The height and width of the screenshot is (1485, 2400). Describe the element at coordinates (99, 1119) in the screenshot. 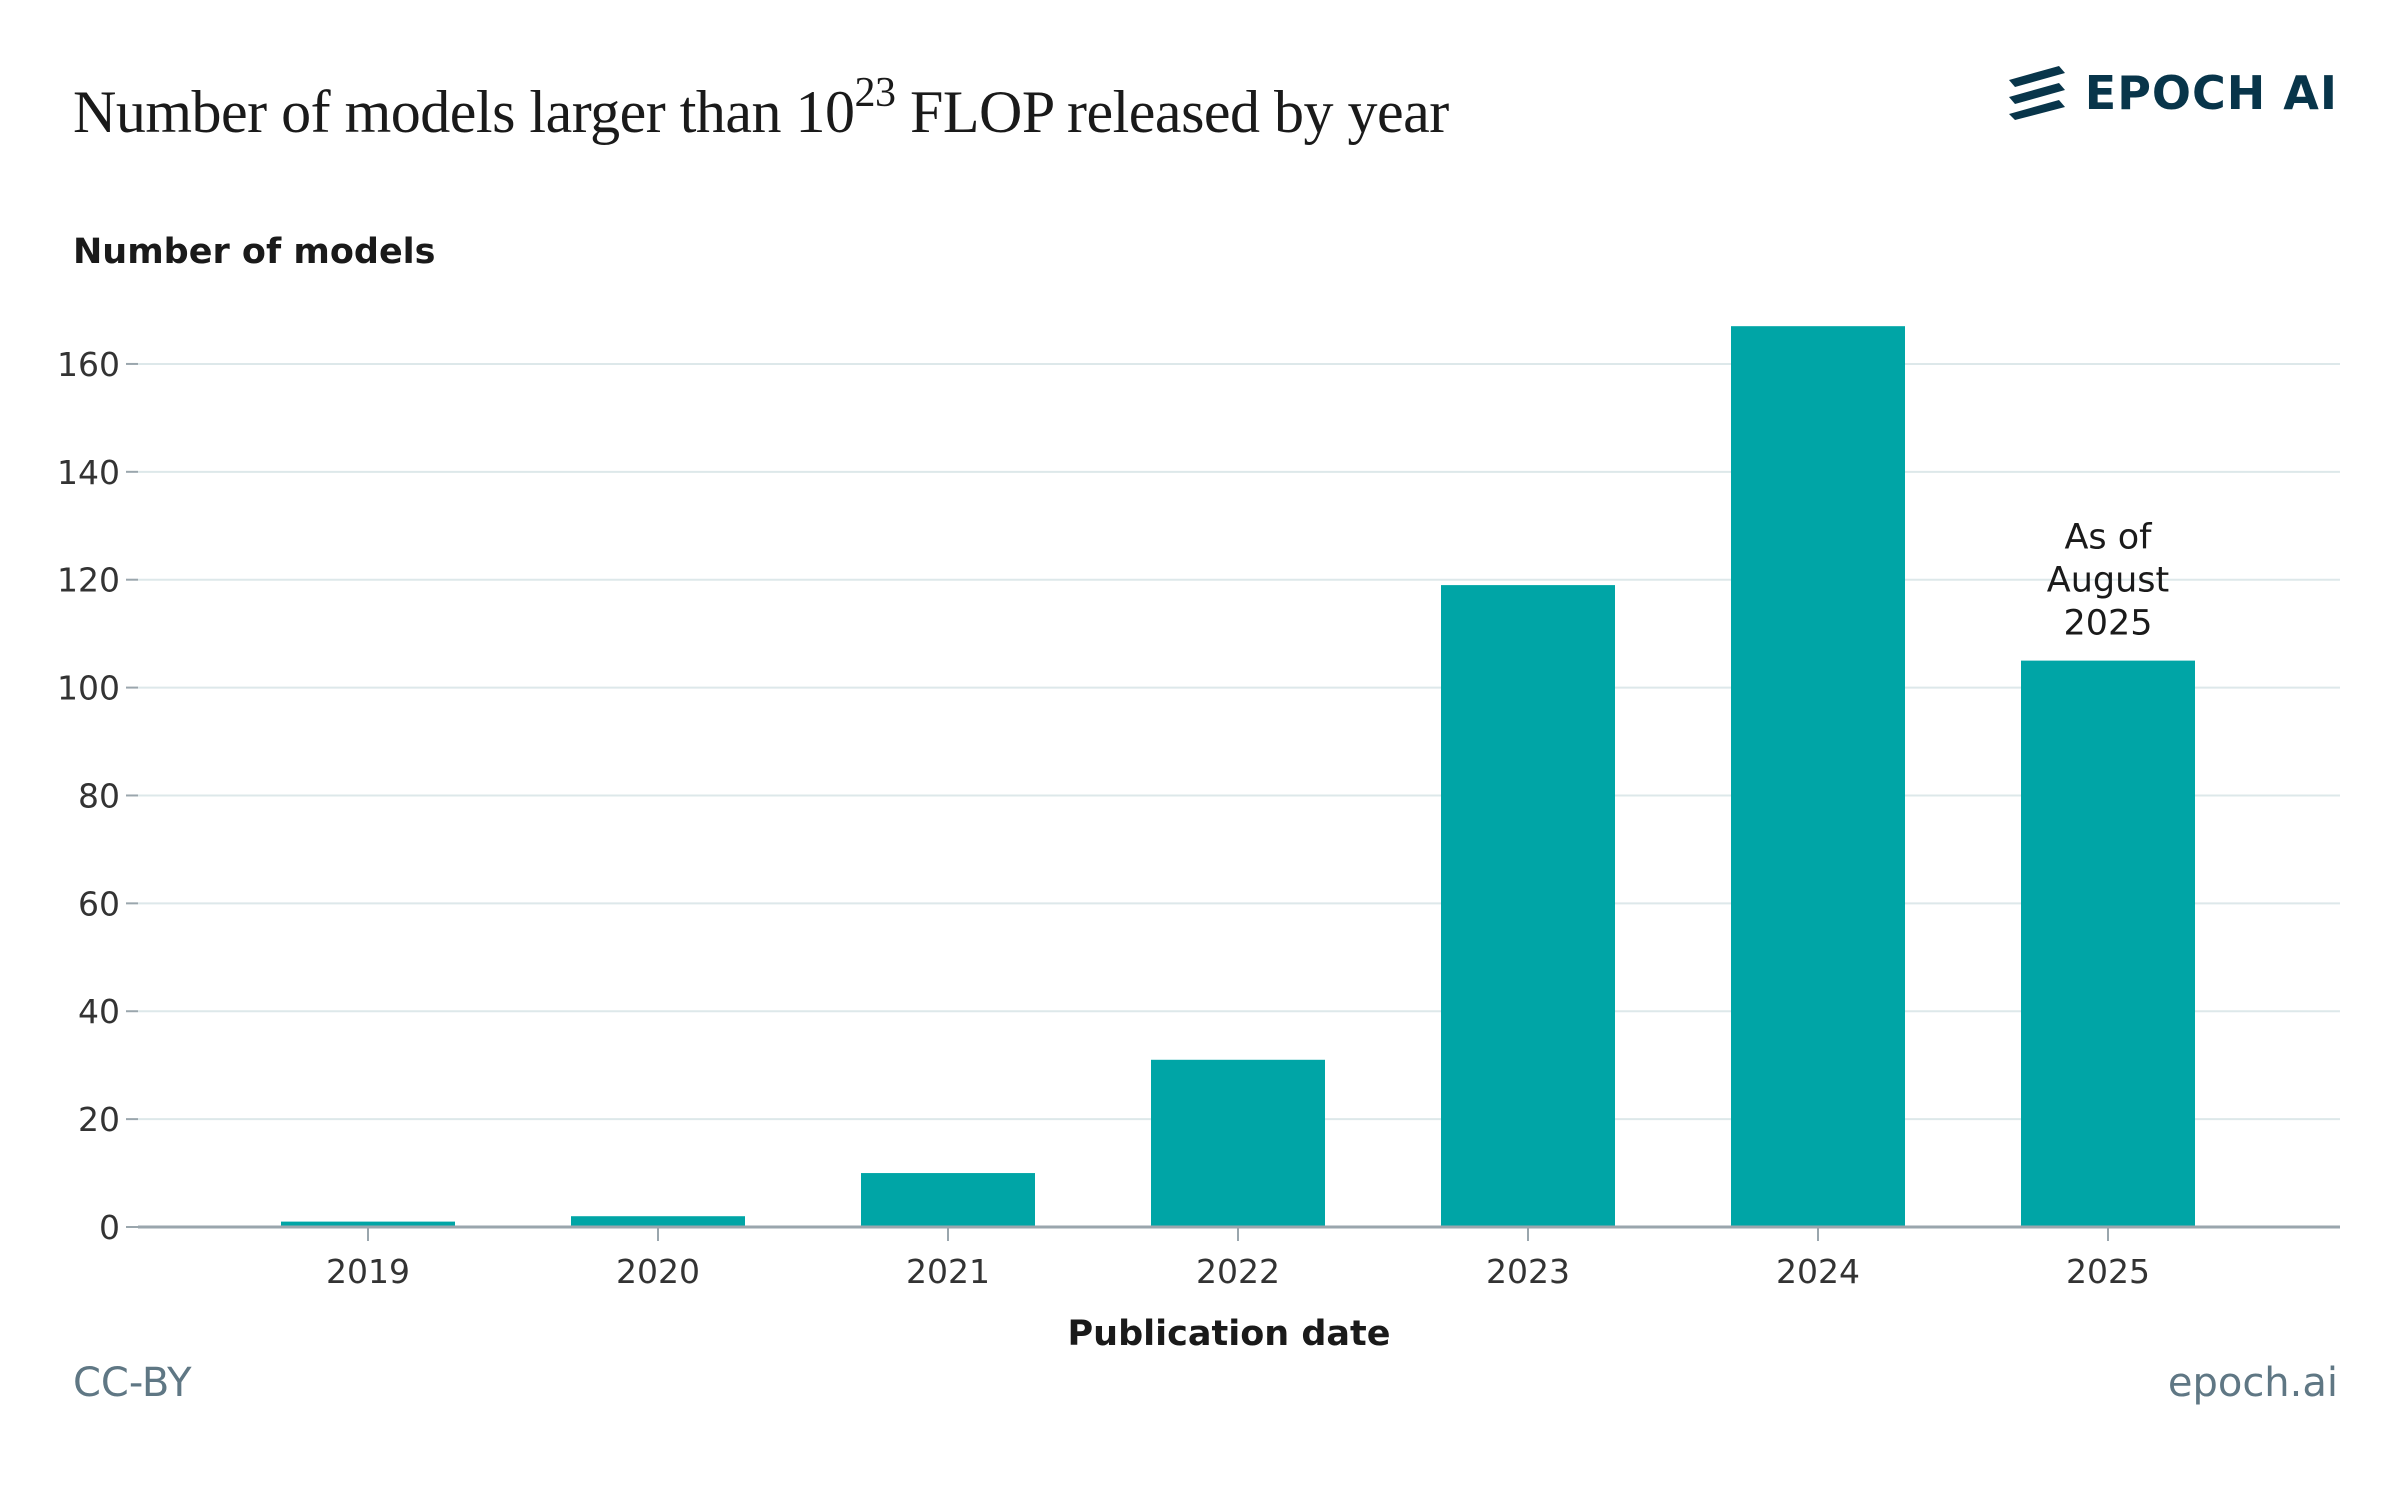

I see `y-tick-label: 20` at that location.